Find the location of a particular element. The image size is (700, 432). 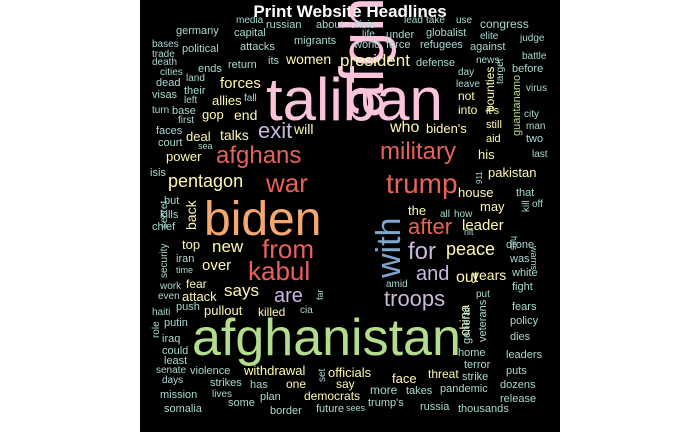

word: life is located at coordinates (368, 34).